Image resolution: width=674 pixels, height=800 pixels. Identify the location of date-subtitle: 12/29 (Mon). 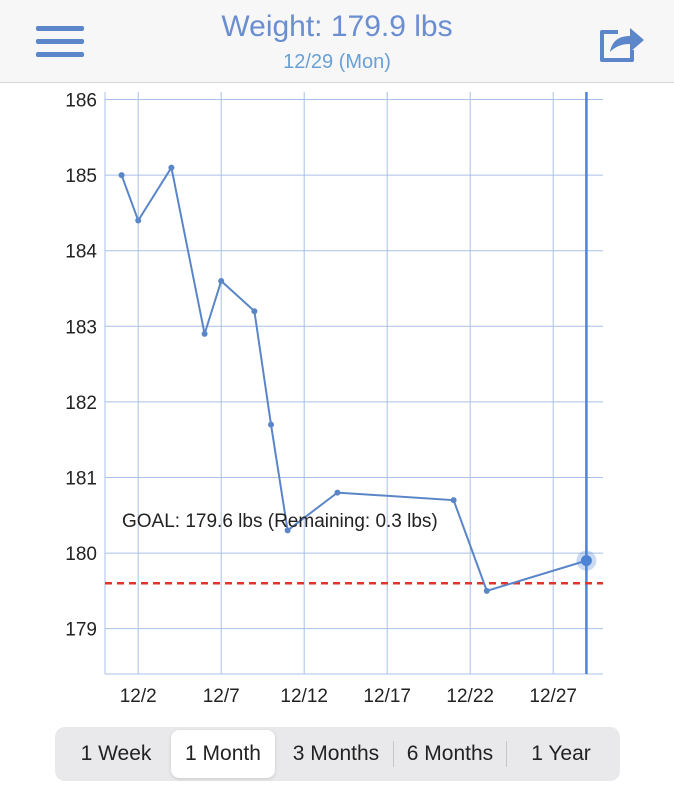
(337, 62).